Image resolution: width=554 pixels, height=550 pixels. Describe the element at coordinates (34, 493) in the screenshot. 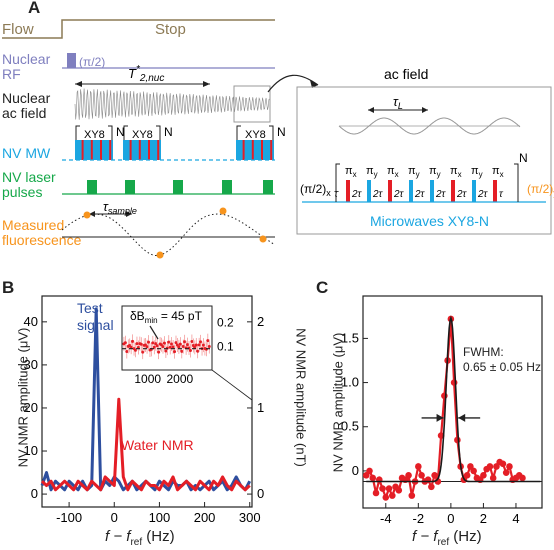

I see `b-ytick-label: 0` at that location.